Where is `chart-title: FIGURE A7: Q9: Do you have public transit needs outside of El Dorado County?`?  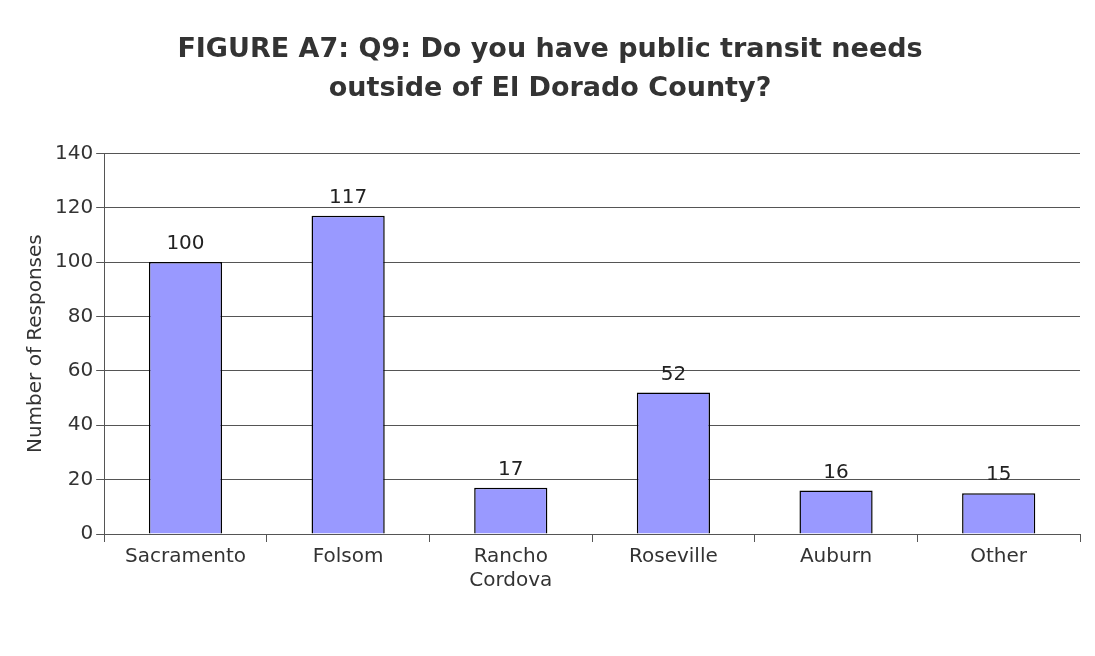 chart-title: FIGURE A7: Q9: Do you have public transit needs outside of El Dorado County? is located at coordinates (550, 66).